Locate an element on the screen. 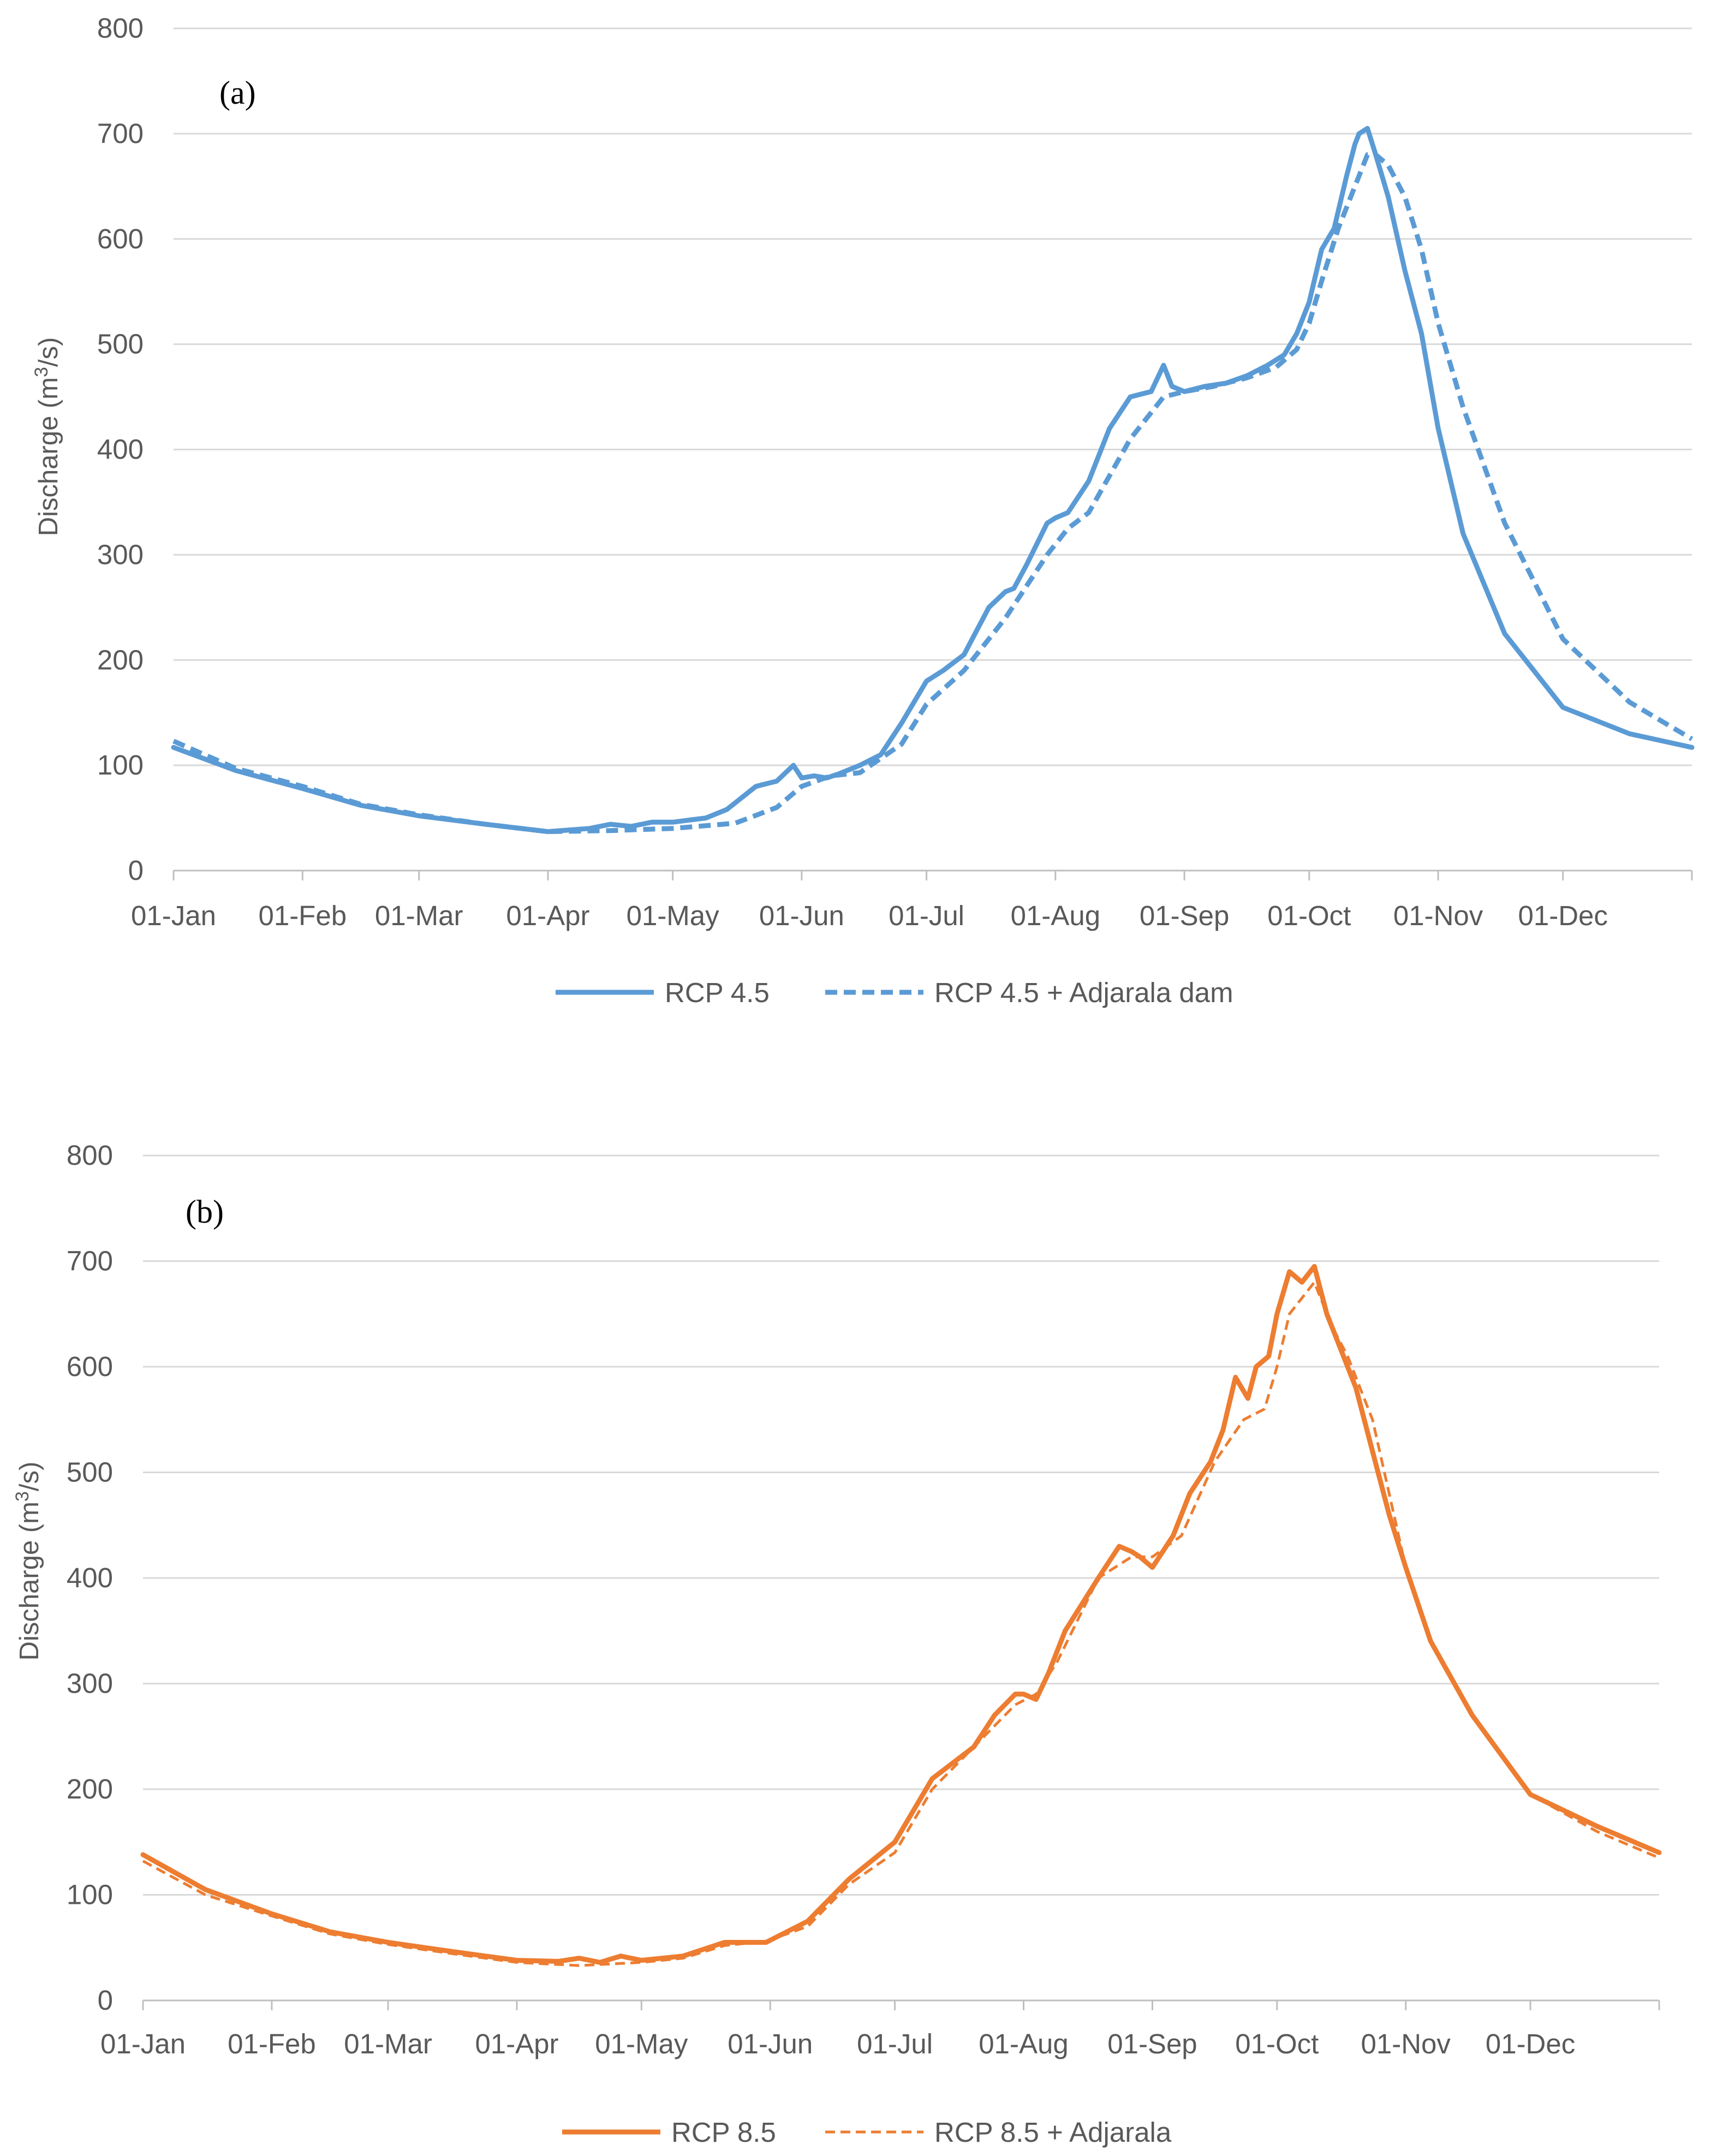  y-ticks-a: 0 100 200 300 400 500 600 700 800 is located at coordinates (120, 449).